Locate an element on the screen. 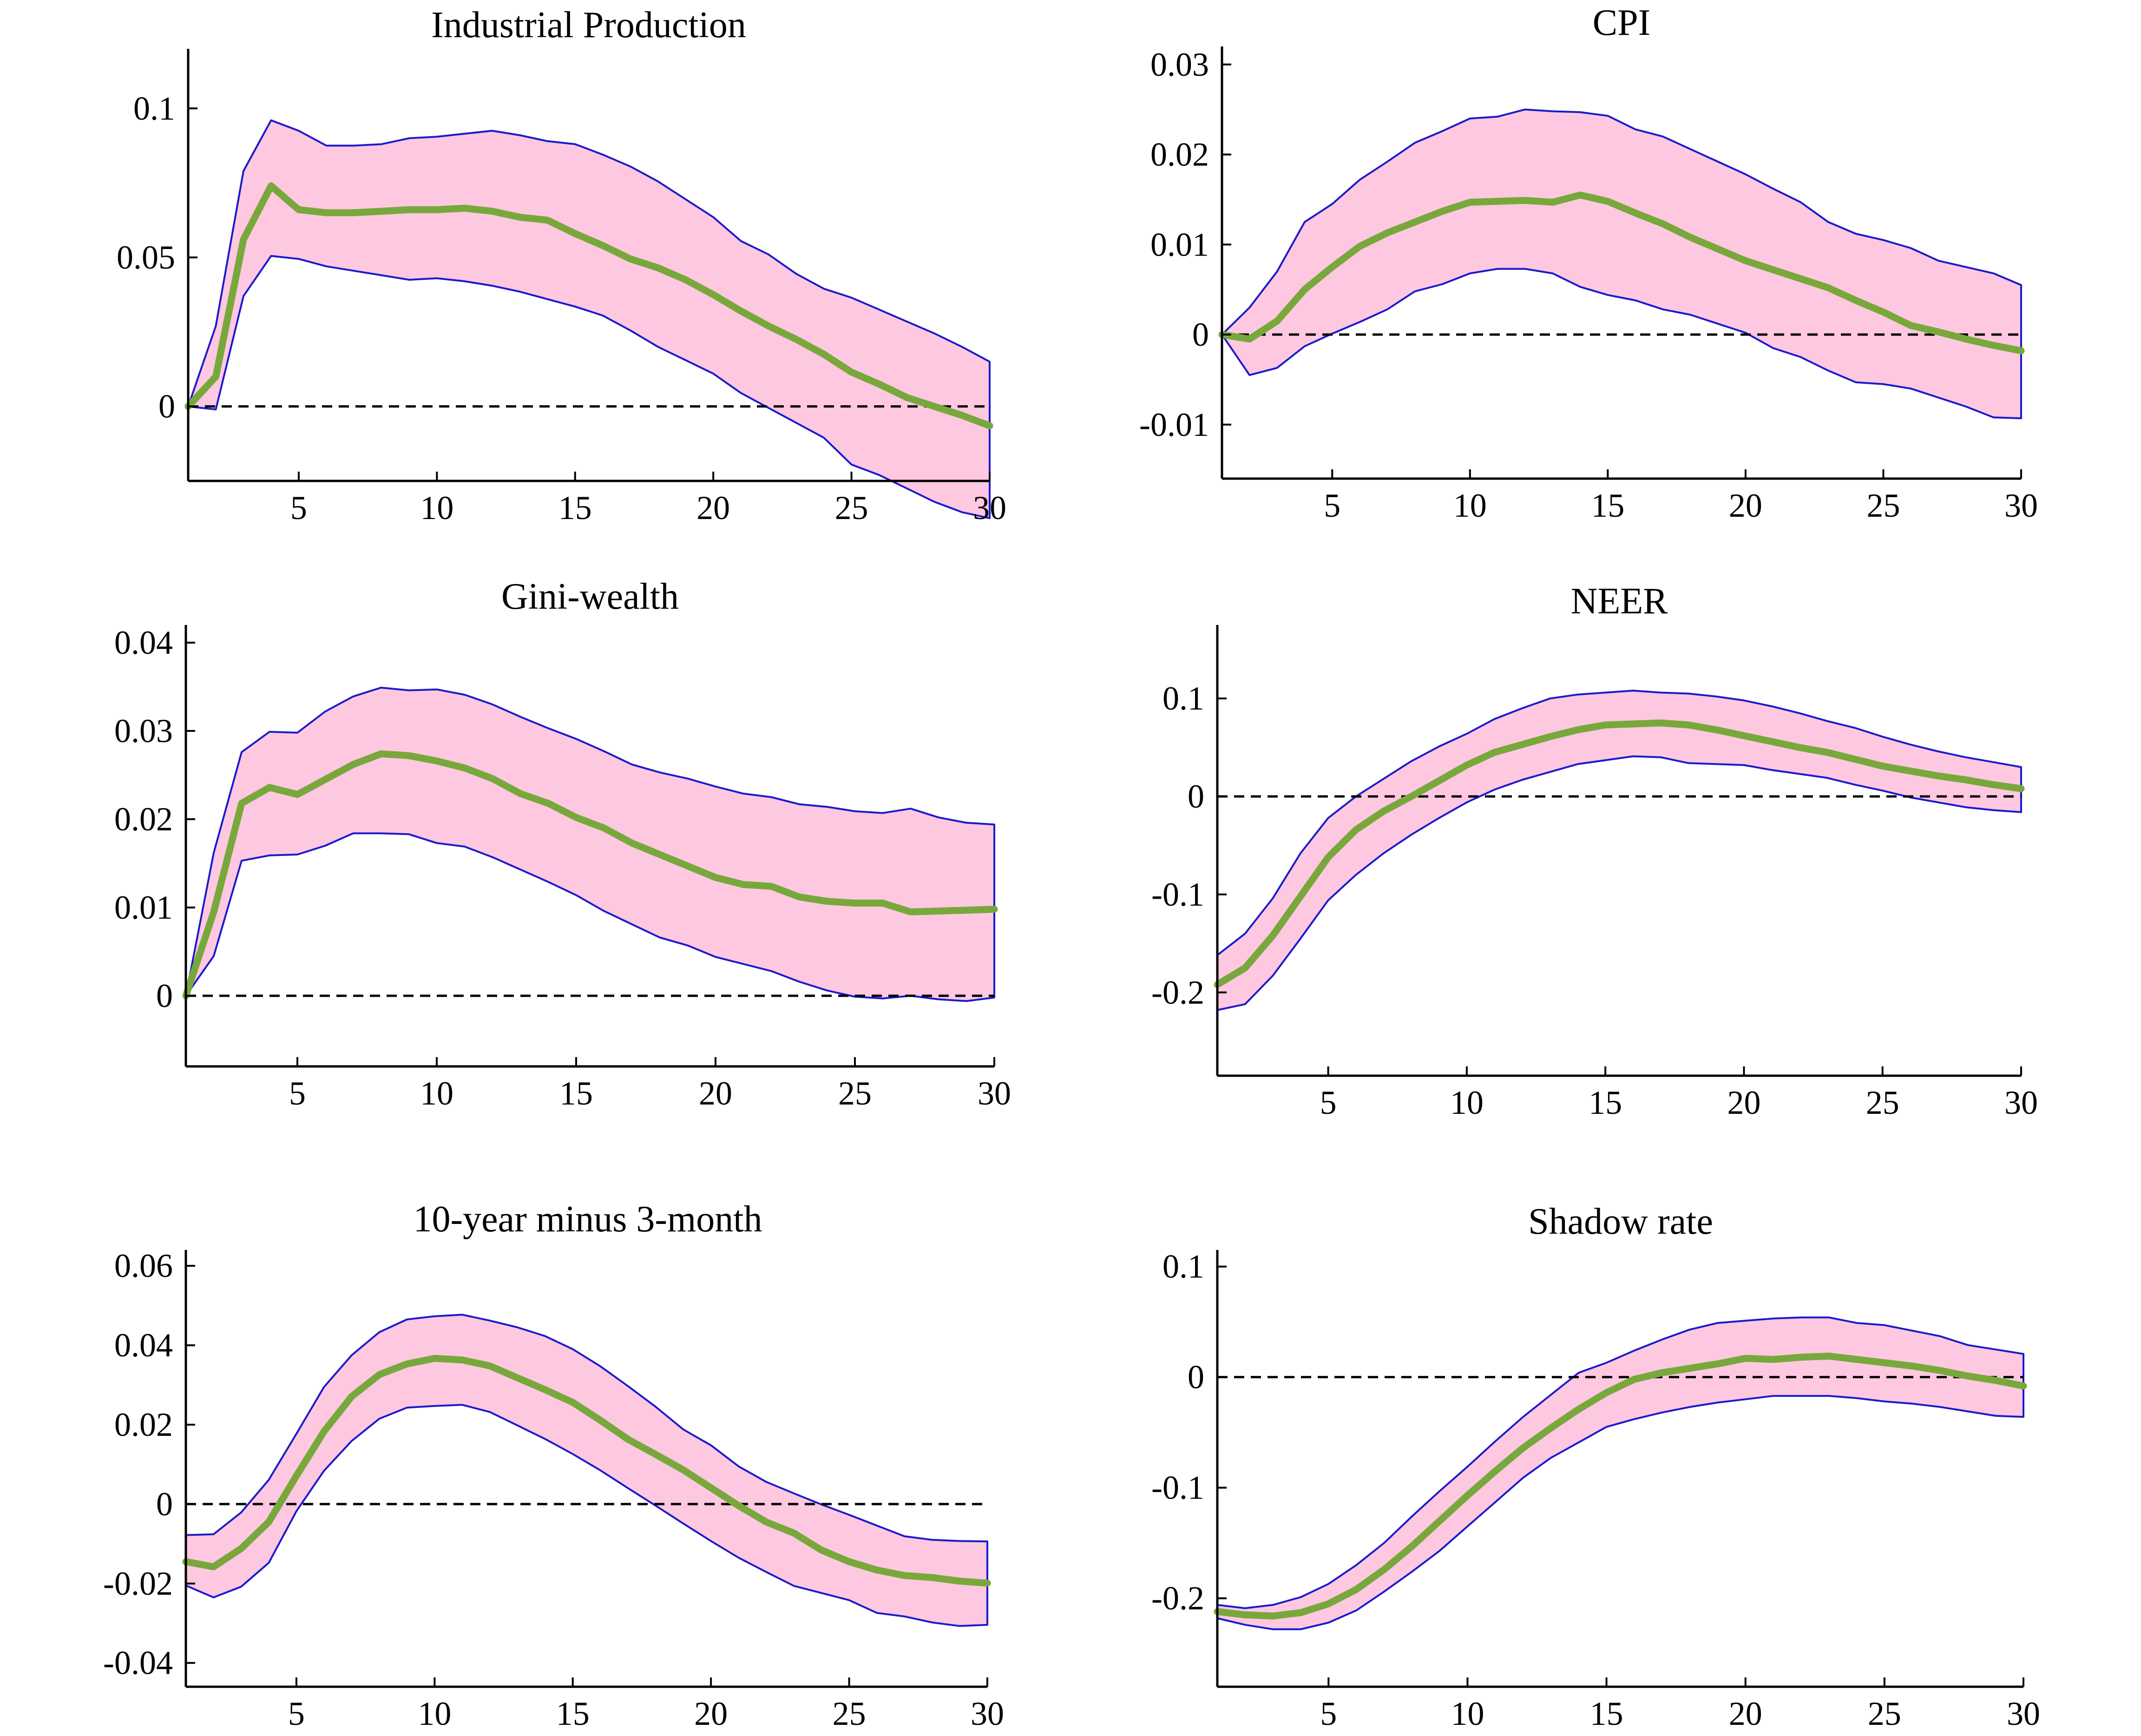 The image size is (2141, 1736). y-tick-label: 0.06 is located at coordinates (143, 1266).